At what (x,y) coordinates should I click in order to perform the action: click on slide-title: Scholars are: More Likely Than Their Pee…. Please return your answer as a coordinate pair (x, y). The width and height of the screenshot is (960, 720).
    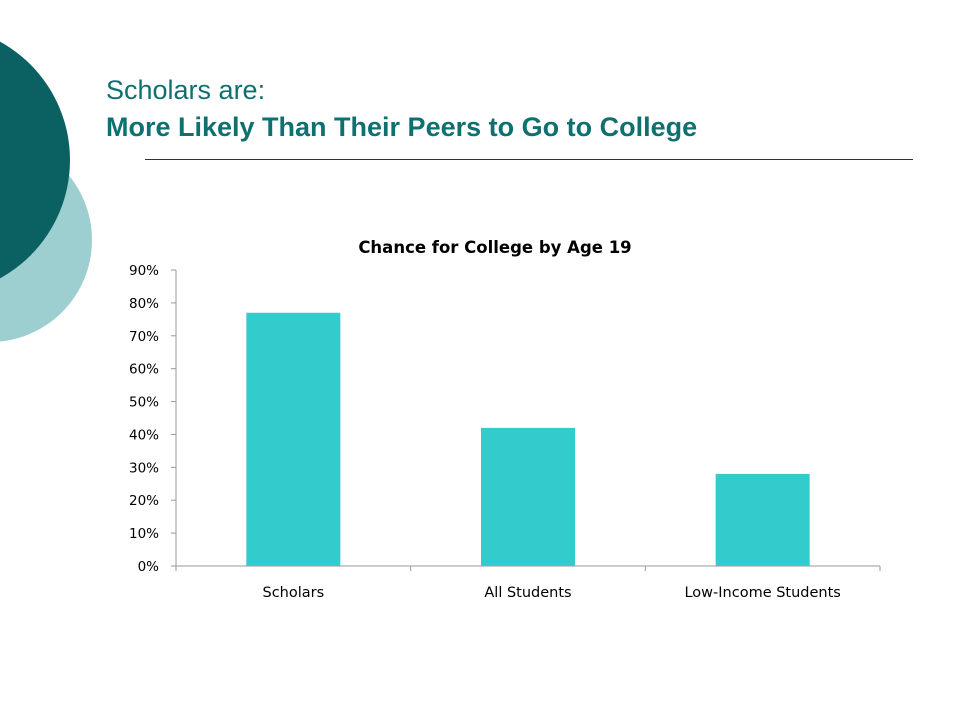
    Looking at the image, I should click on (516, 109).